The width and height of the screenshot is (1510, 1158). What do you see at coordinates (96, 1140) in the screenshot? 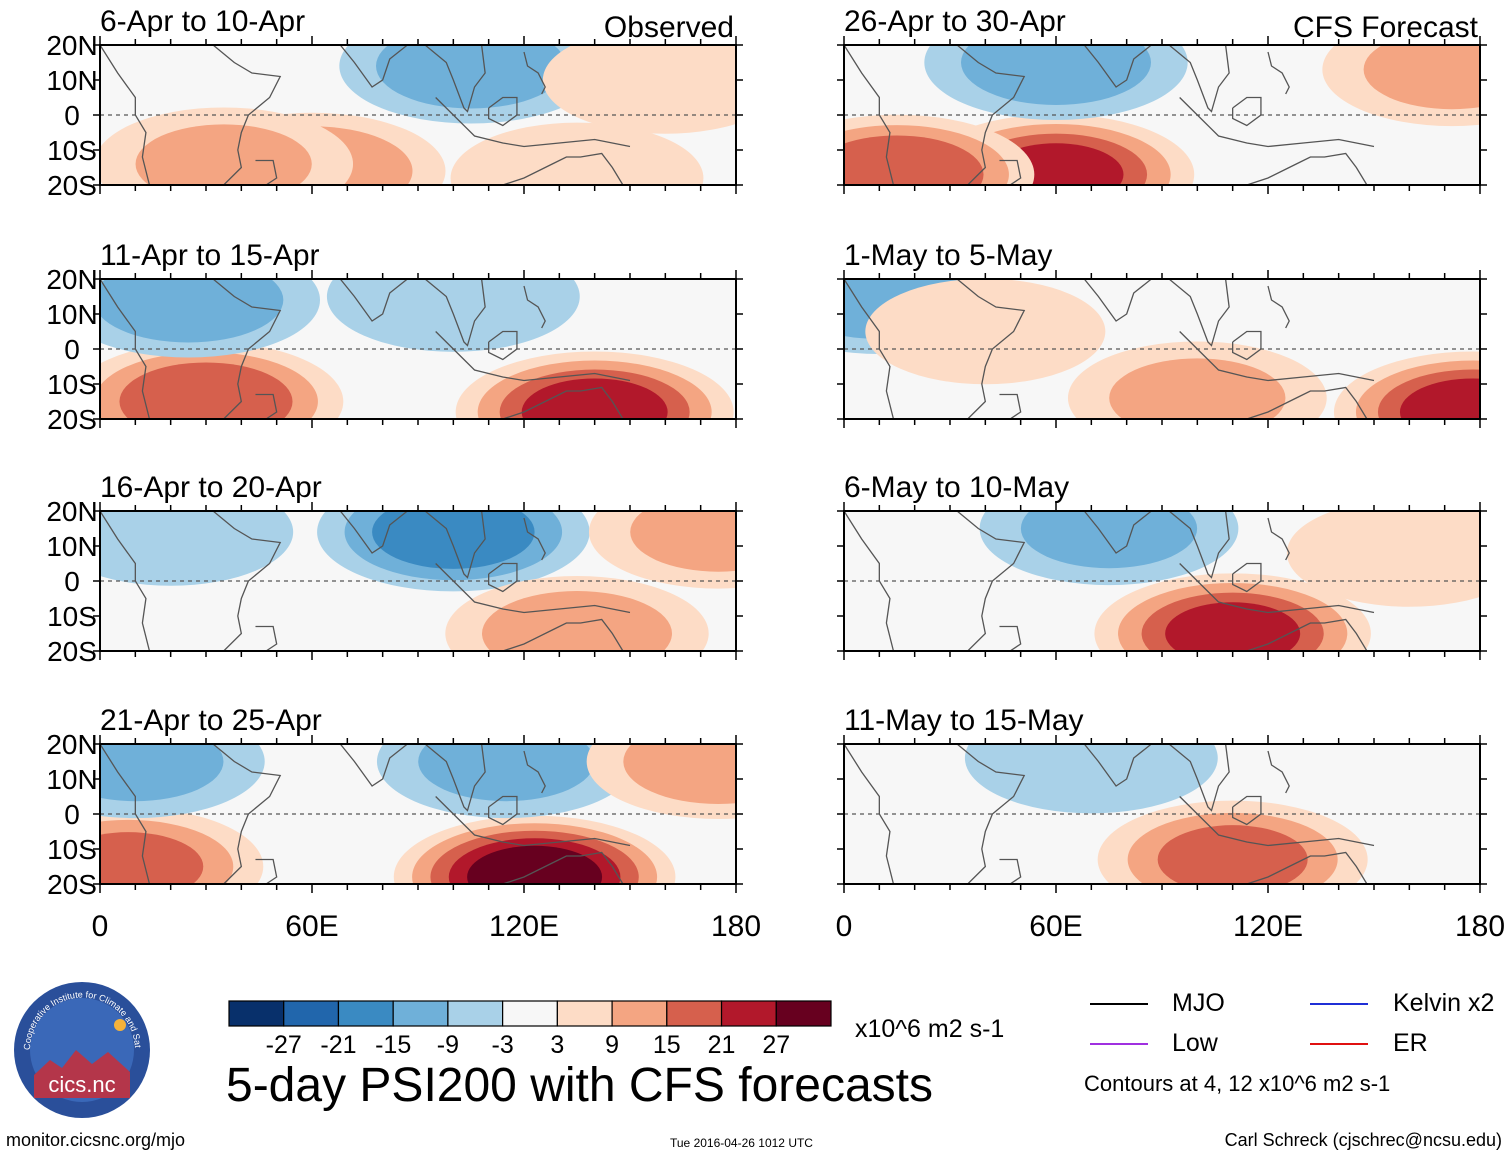
I see `footer-url: monitor.cicsnc.org/mjo` at bounding box center [96, 1140].